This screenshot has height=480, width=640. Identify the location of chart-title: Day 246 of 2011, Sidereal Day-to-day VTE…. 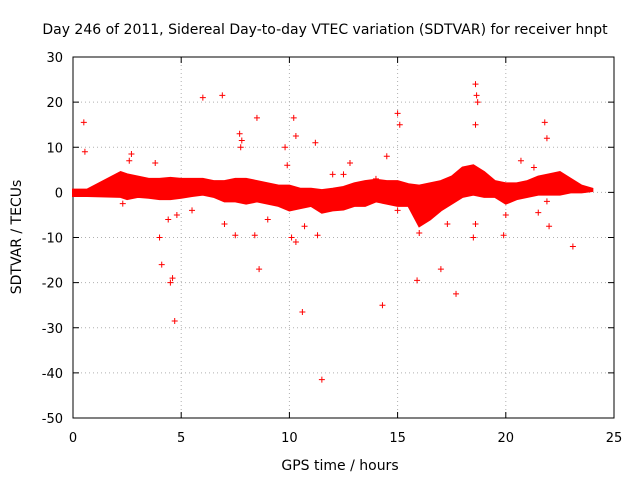
(325, 30).